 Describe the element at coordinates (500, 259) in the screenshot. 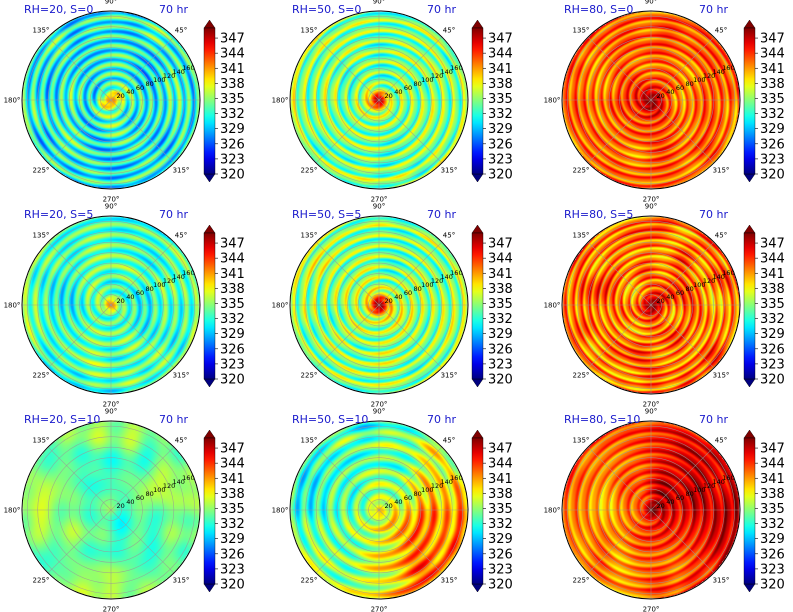

I see `colorbar-tick-label: 344` at that location.